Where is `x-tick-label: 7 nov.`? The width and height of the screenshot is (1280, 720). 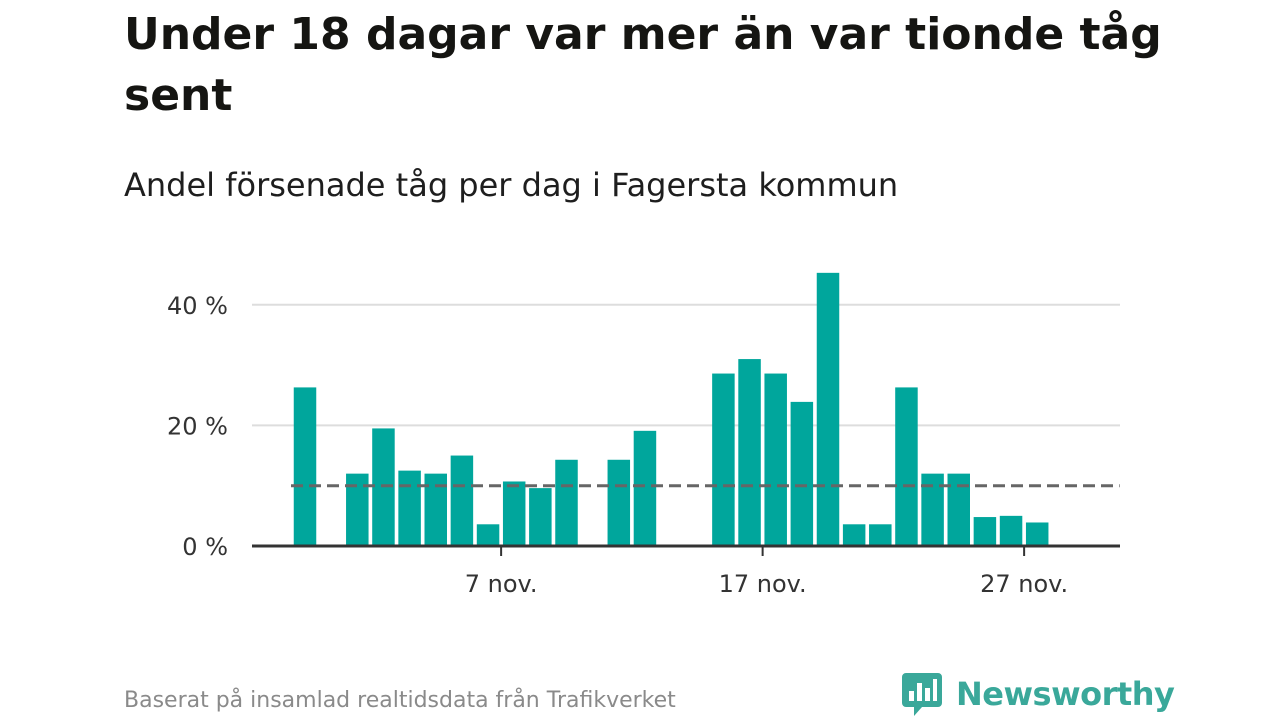 x-tick-label: 7 nov. is located at coordinates (501, 584).